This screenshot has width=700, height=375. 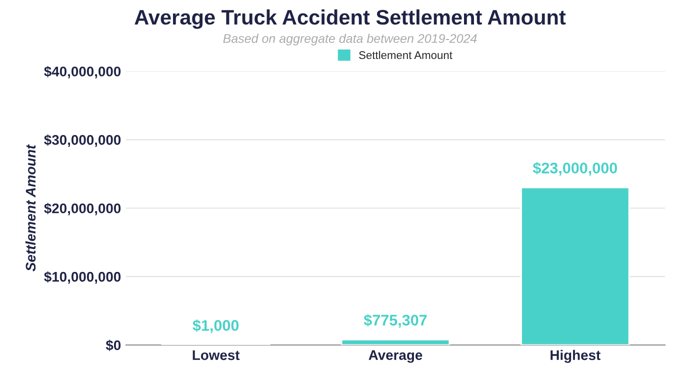 What do you see at coordinates (350, 19) in the screenshot?
I see `chart-title: Average Truck Accident Settlement Amount` at bounding box center [350, 19].